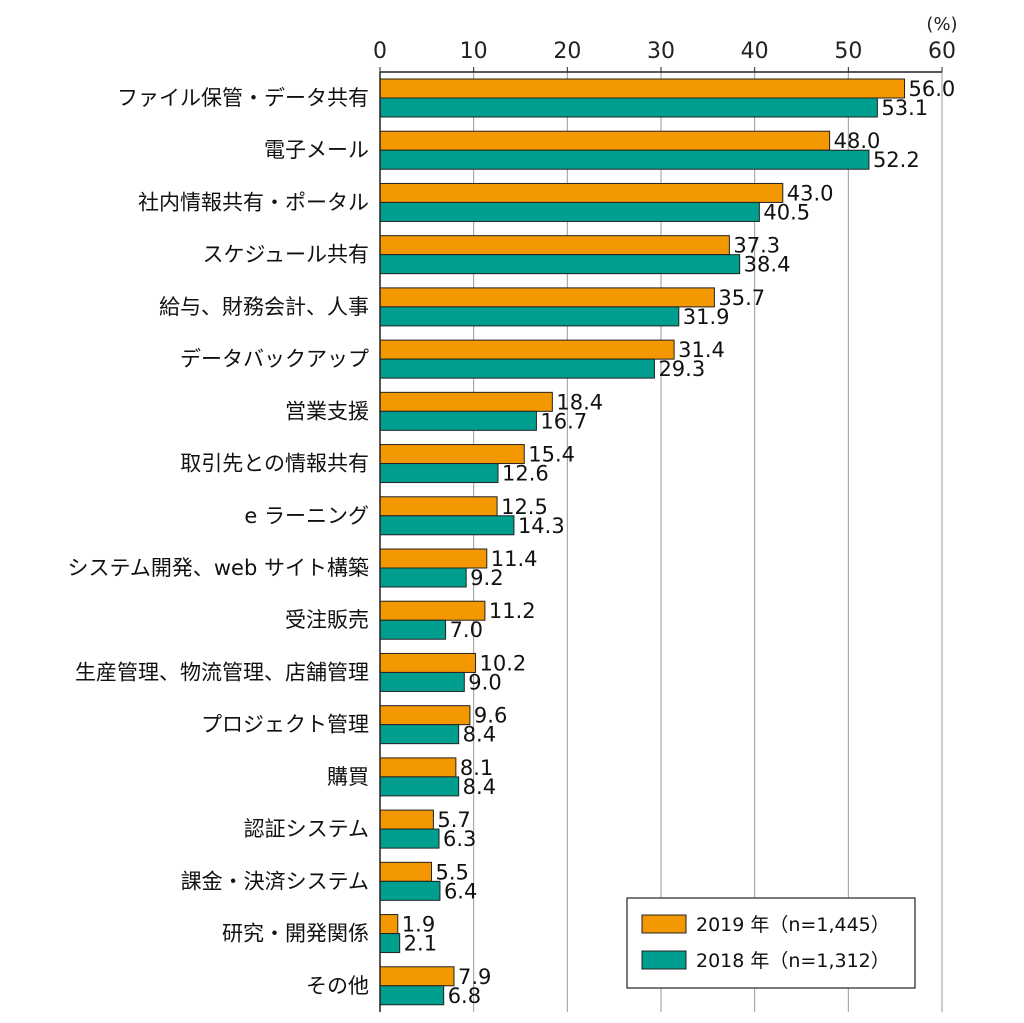  What do you see at coordinates (706, 317) in the screenshot?
I see `data-label: 31.9` at bounding box center [706, 317].